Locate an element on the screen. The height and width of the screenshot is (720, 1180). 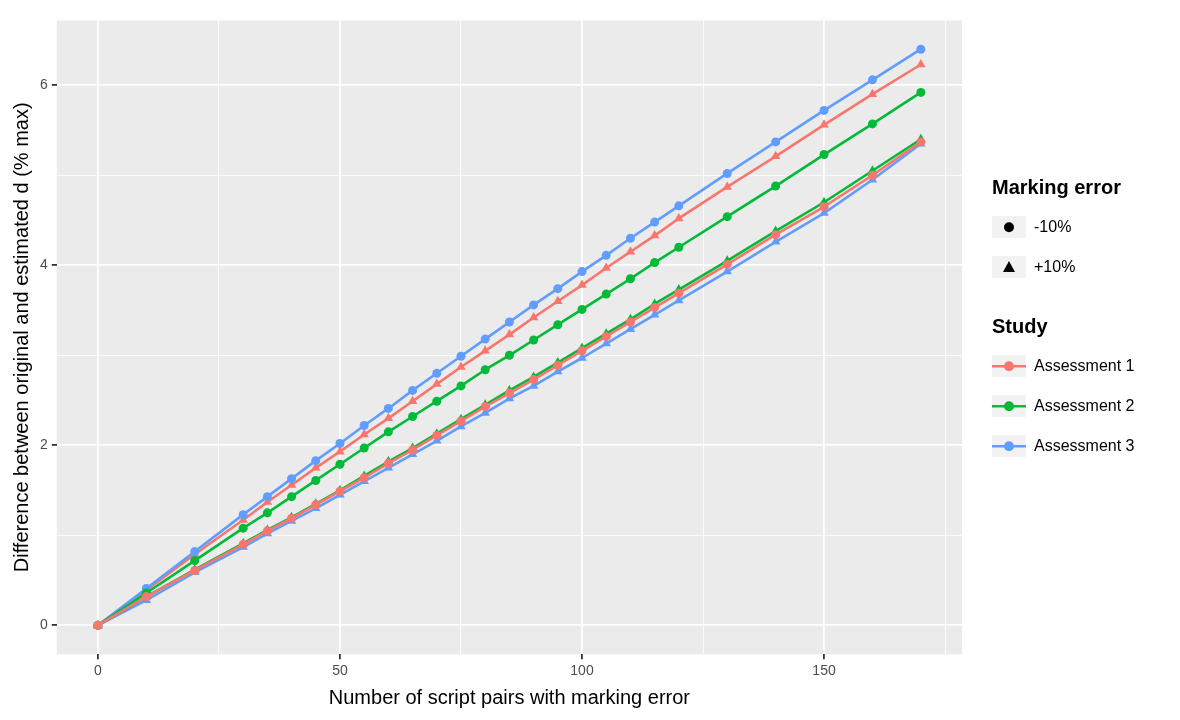
x-axis-title: Number of script pairs with marking error is located at coordinates (509, 696).